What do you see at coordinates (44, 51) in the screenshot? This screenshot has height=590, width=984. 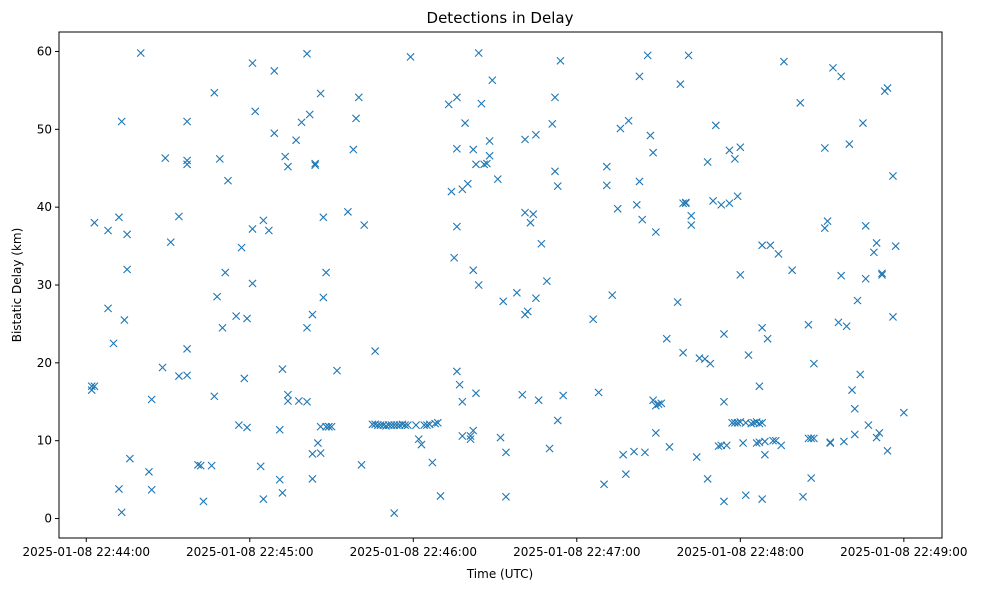 I see `y-tick-label: 60` at bounding box center [44, 51].